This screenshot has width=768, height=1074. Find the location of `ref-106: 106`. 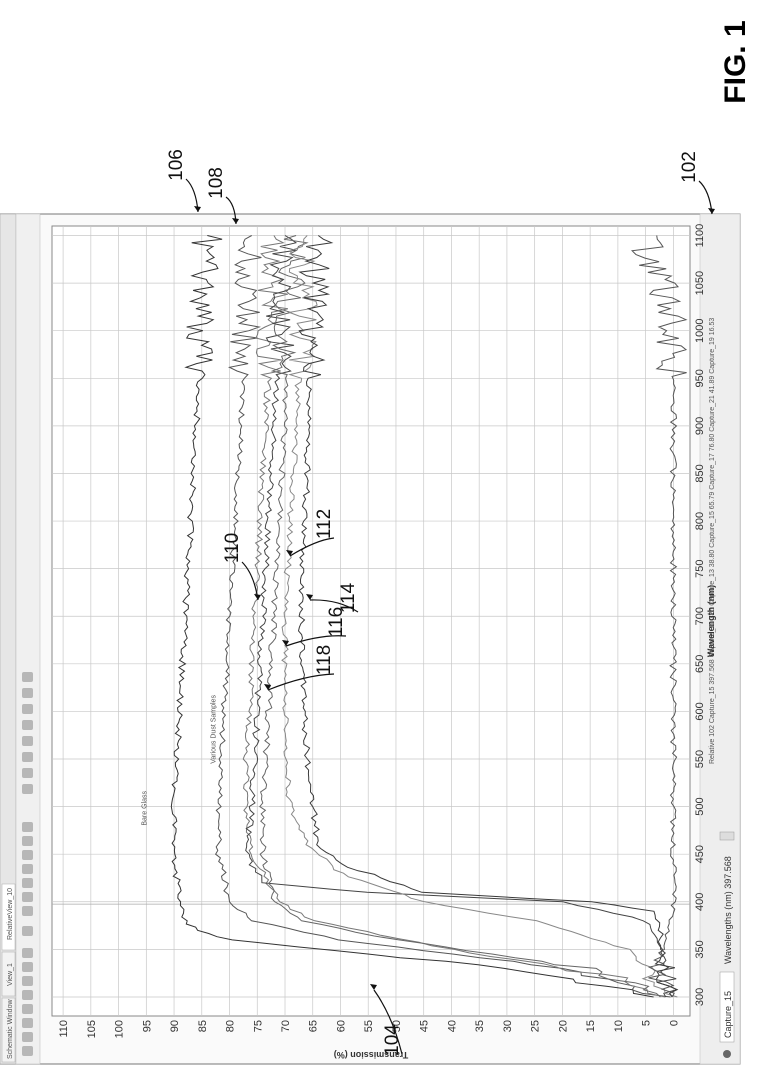

ref-106: 106 is located at coordinates (183, 181).